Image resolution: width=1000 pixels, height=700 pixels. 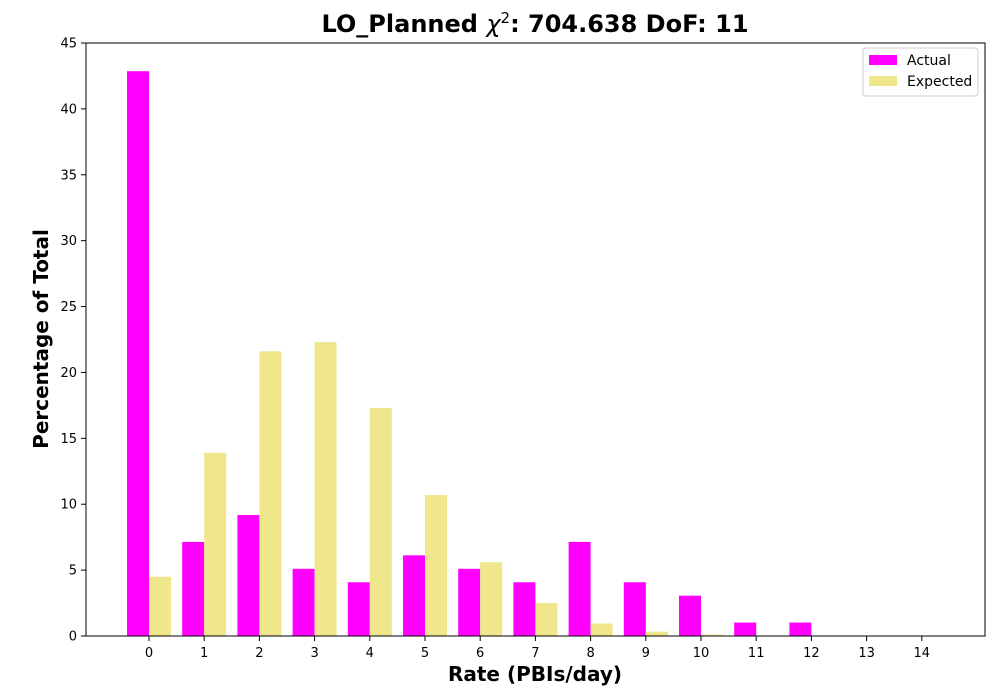 What do you see at coordinates (68, 505) in the screenshot?
I see `y-tick-label: 10` at bounding box center [68, 505].